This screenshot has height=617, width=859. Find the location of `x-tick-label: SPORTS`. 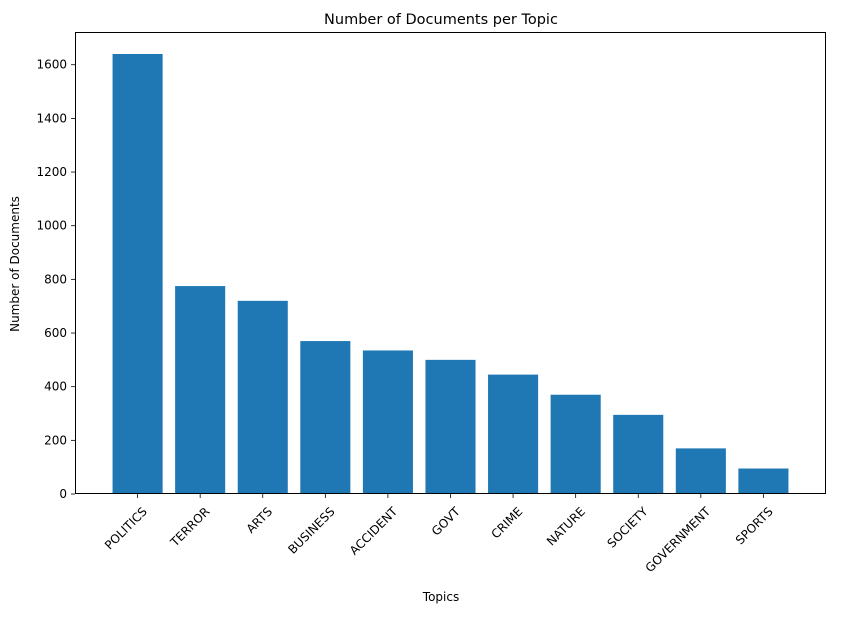

x-tick-label: SPORTS is located at coordinates (754, 525).